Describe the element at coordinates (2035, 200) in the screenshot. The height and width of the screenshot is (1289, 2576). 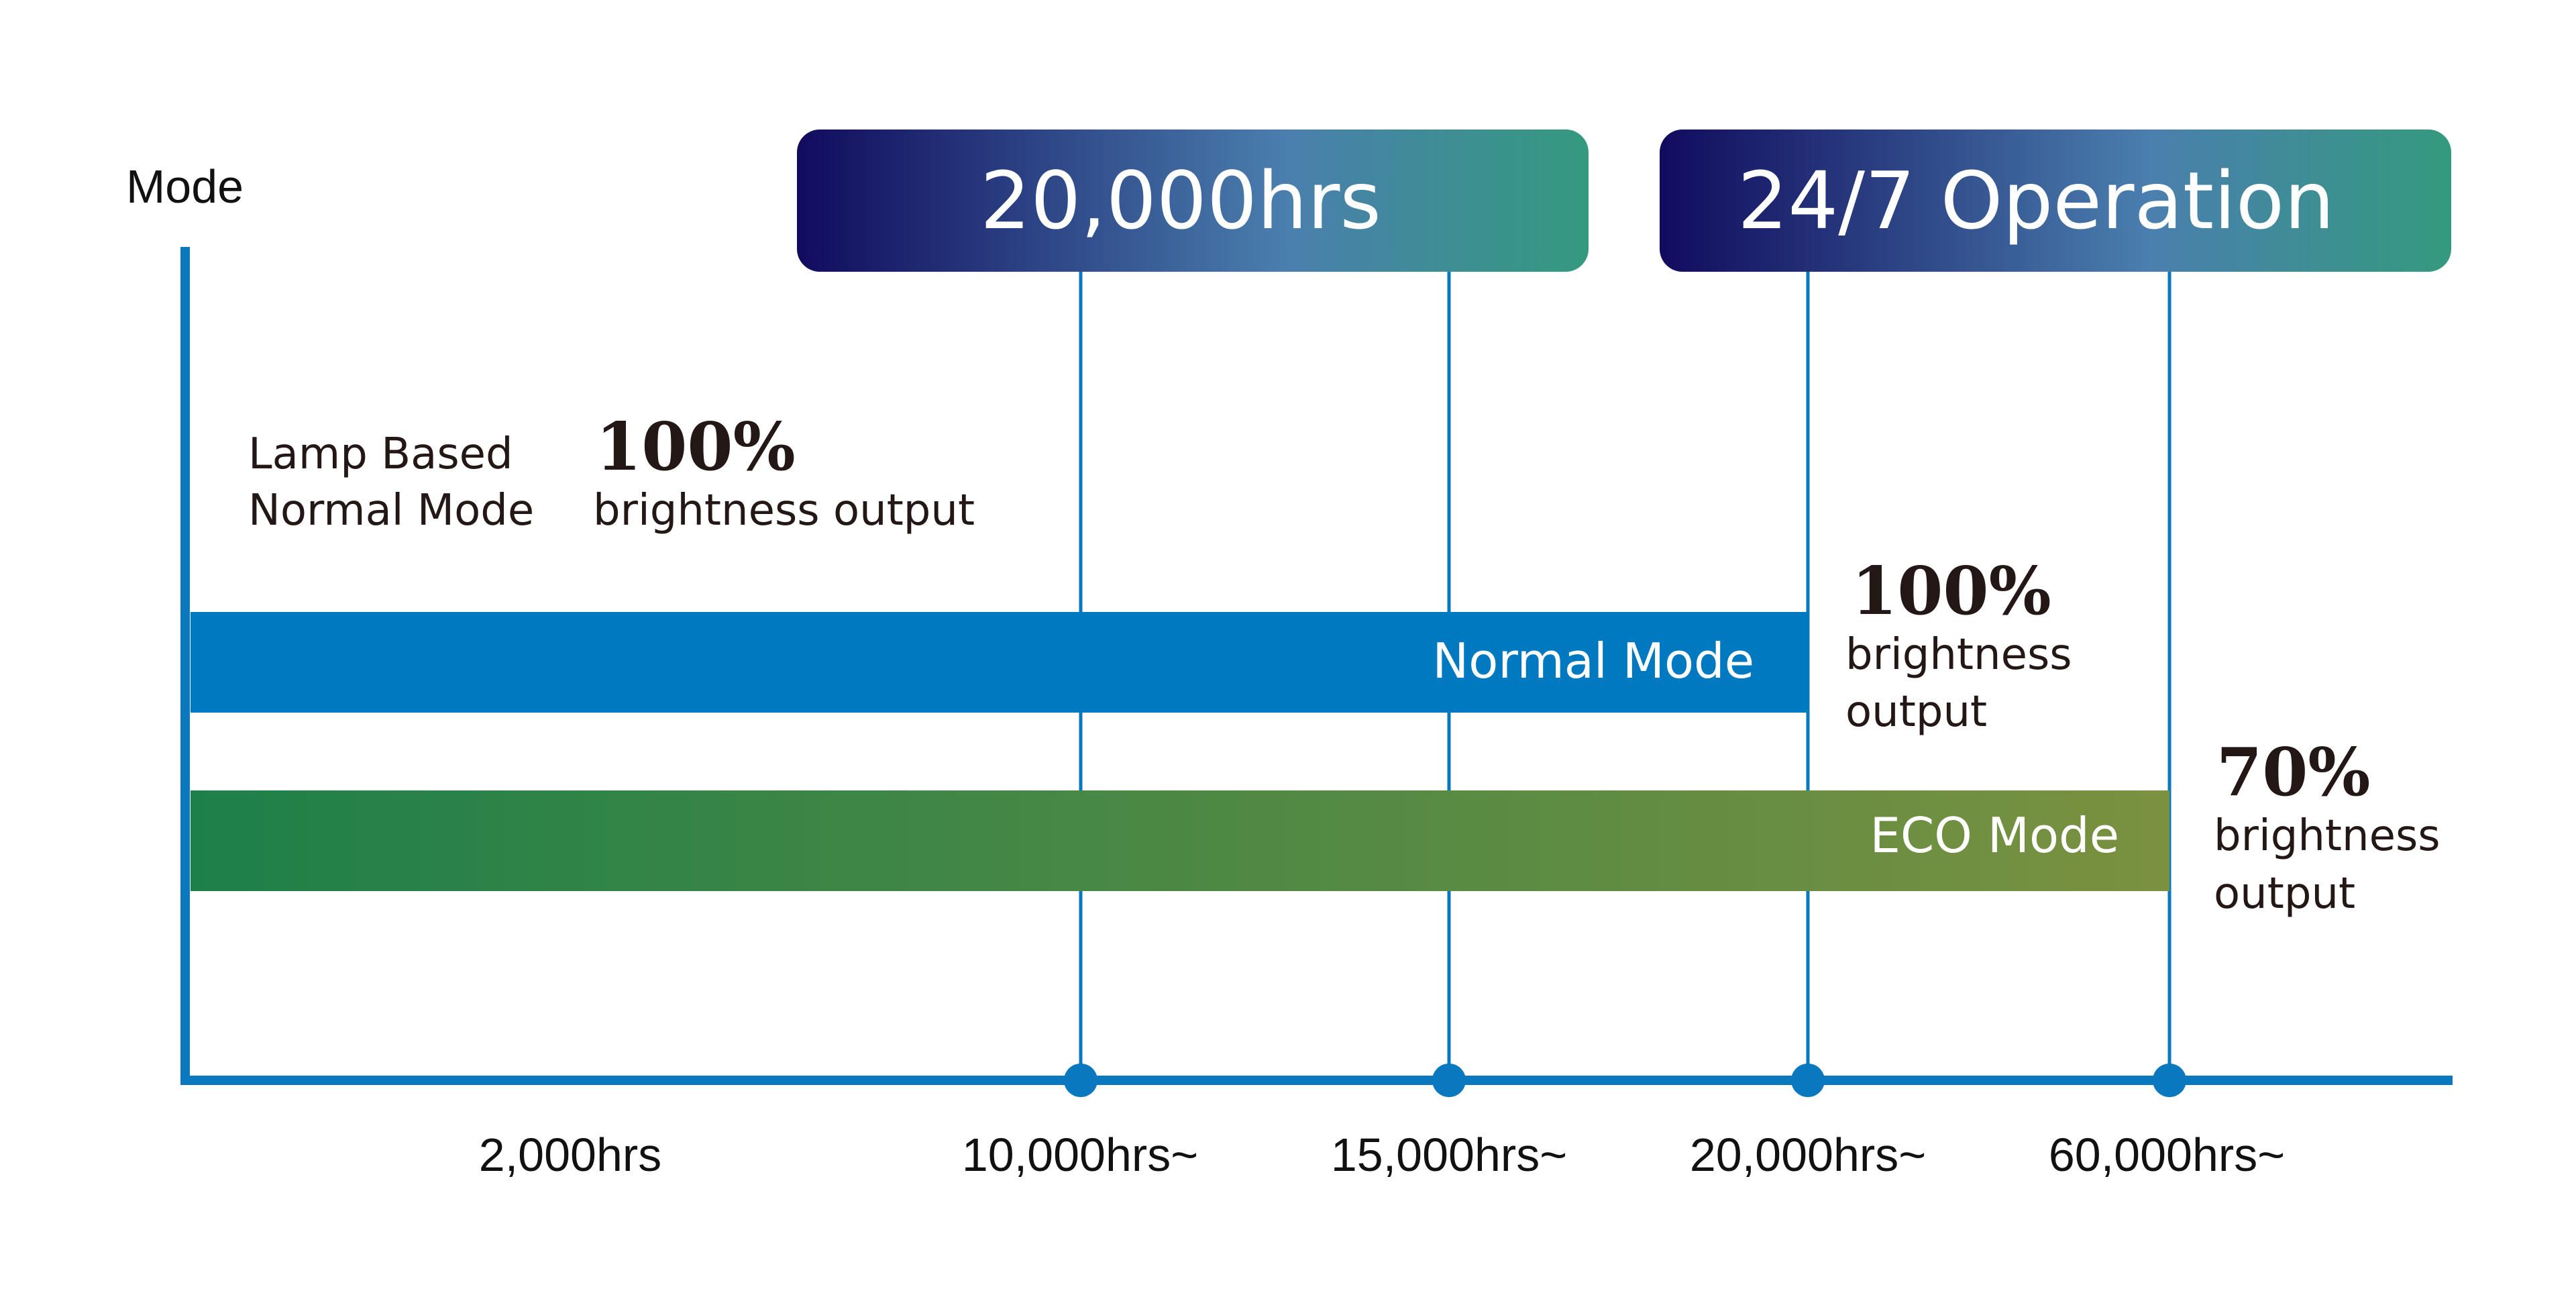
I see `banner-247-label: 24/7 Operation` at that location.